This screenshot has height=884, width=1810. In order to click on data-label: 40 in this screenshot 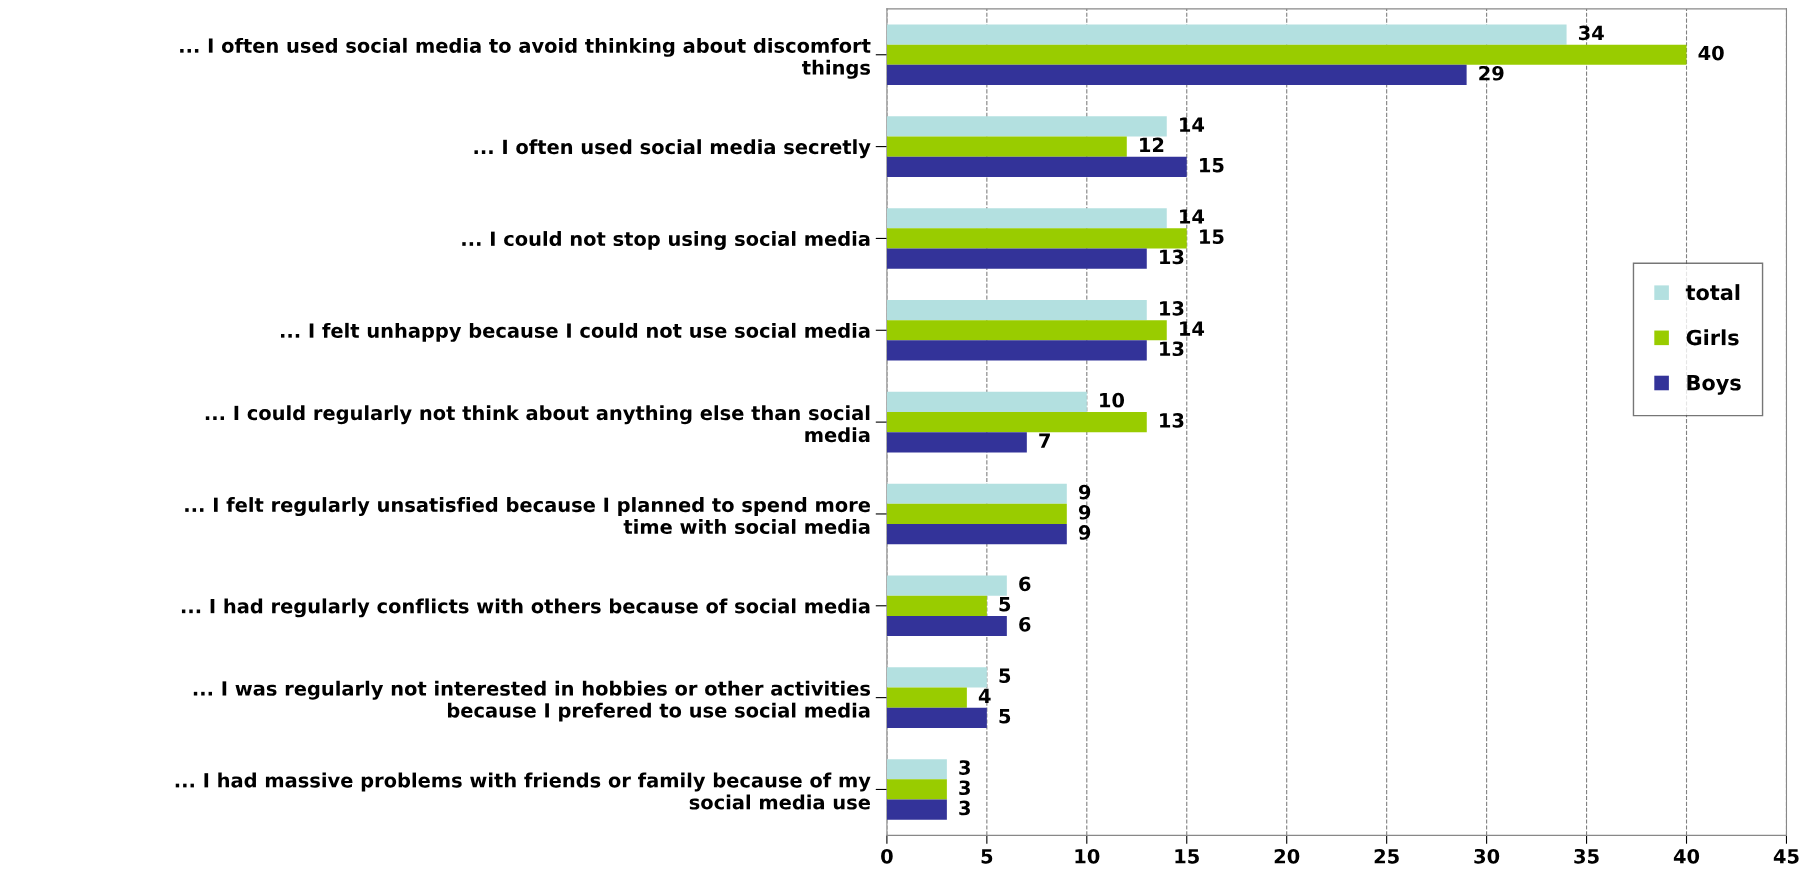, I will do `click(1711, 53)`.